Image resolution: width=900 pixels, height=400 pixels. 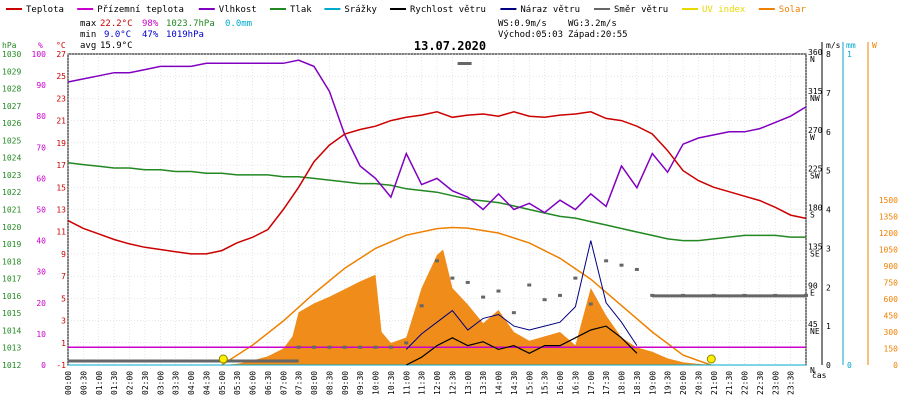 What do you see at coordinates (43, 365) in the screenshot?
I see `humidity-tick-0: 0` at bounding box center [43, 365].